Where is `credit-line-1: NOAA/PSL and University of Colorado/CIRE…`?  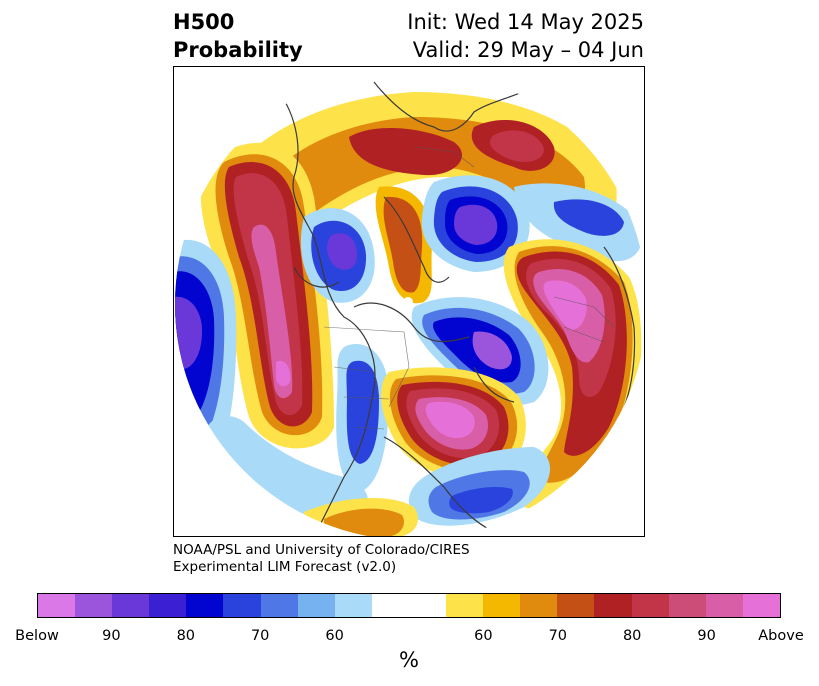
credit-line-1: NOAA/PSL and University of Colorado/CIRE… is located at coordinates (321, 550).